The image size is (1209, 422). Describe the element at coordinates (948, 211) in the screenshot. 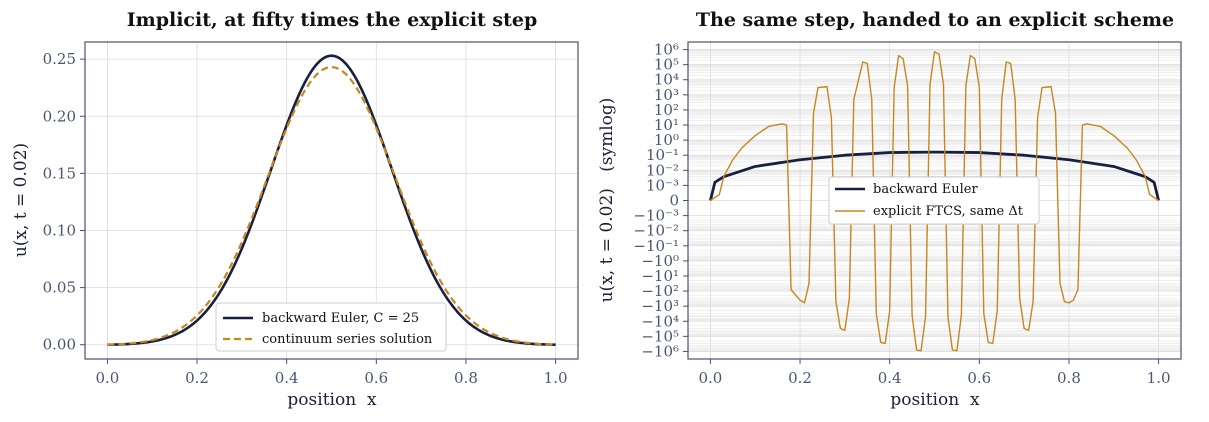

I see `right-legend-label-1: explicit FTCS, same Δt` at that location.